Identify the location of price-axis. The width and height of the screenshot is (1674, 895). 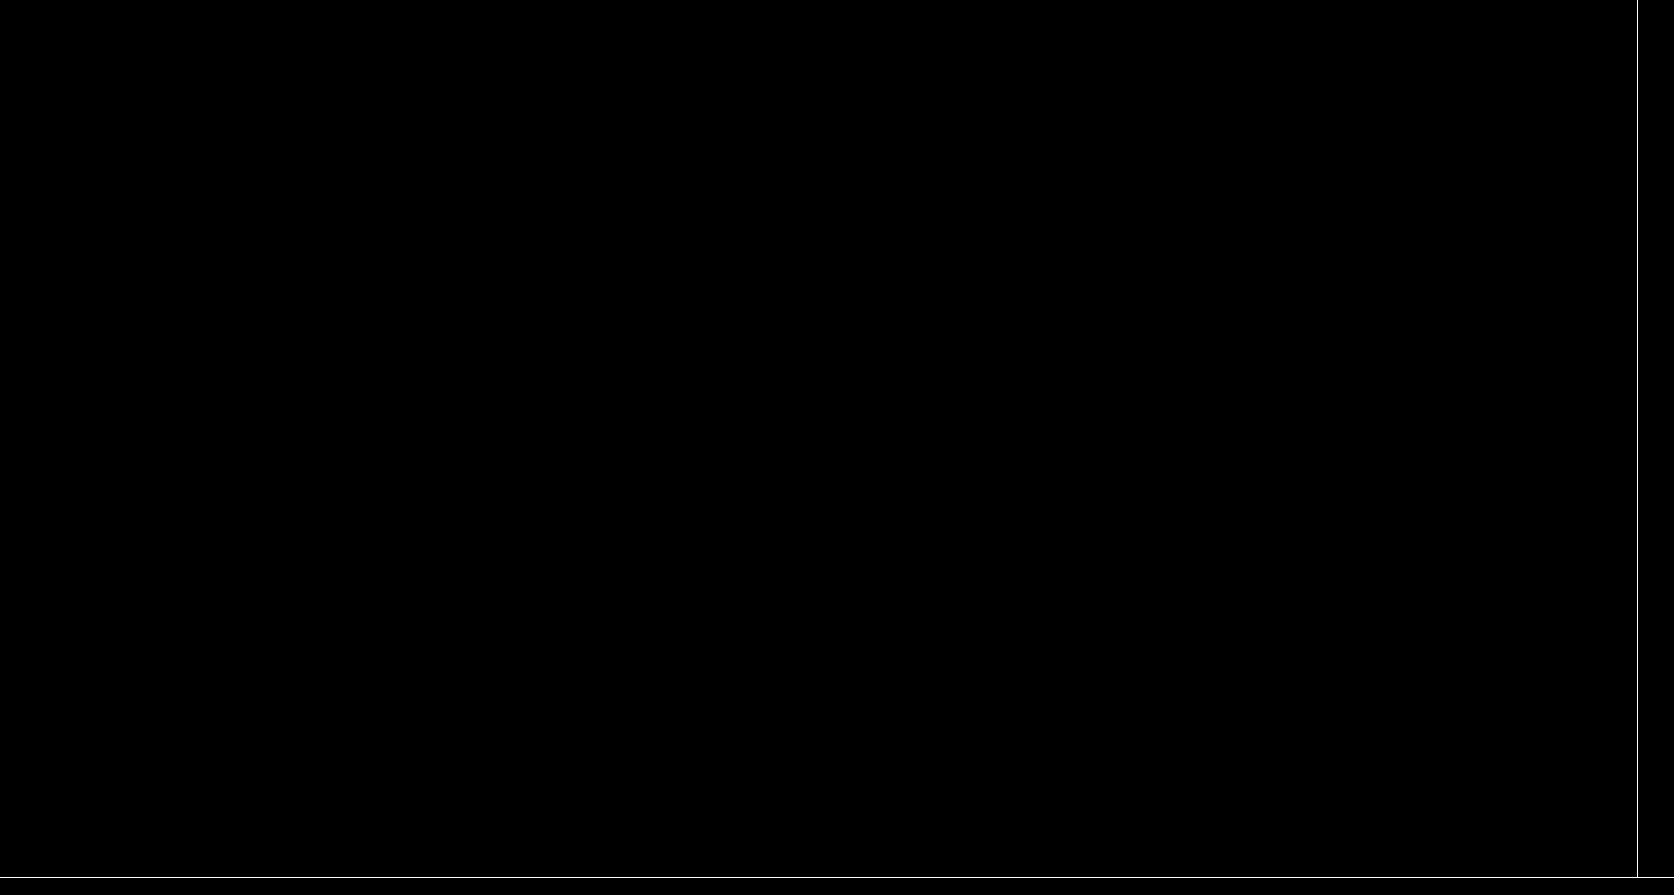
(1655, 438).